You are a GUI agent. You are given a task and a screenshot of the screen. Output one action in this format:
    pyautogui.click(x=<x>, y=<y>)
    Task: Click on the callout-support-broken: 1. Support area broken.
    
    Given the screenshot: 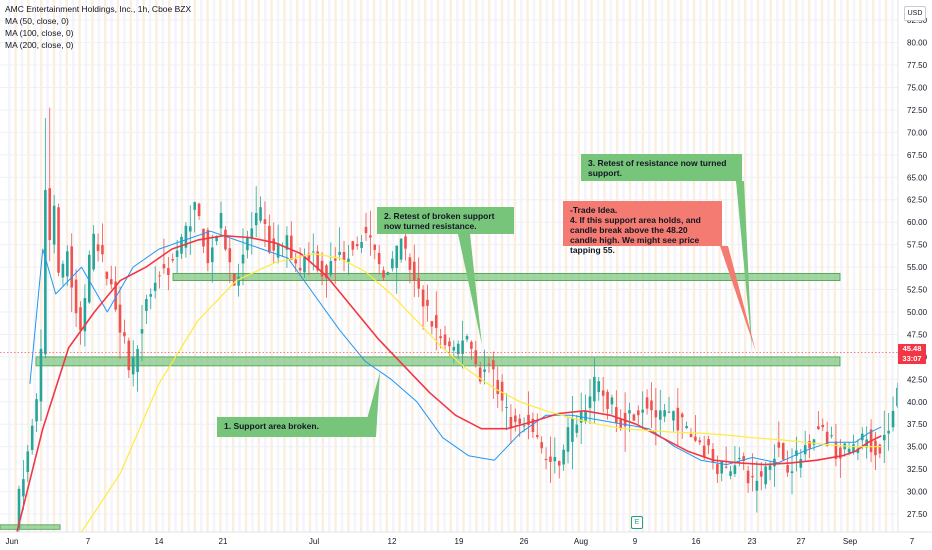 What is the action you would take?
    pyautogui.click(x=296, y=427)
    